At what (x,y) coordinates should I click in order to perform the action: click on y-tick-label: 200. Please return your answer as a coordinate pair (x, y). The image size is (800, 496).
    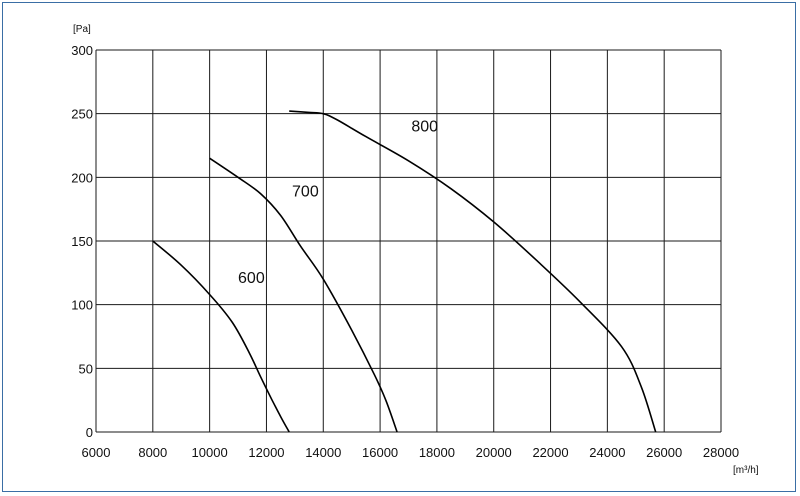
    Looking at the image, I should click on (82, 177).